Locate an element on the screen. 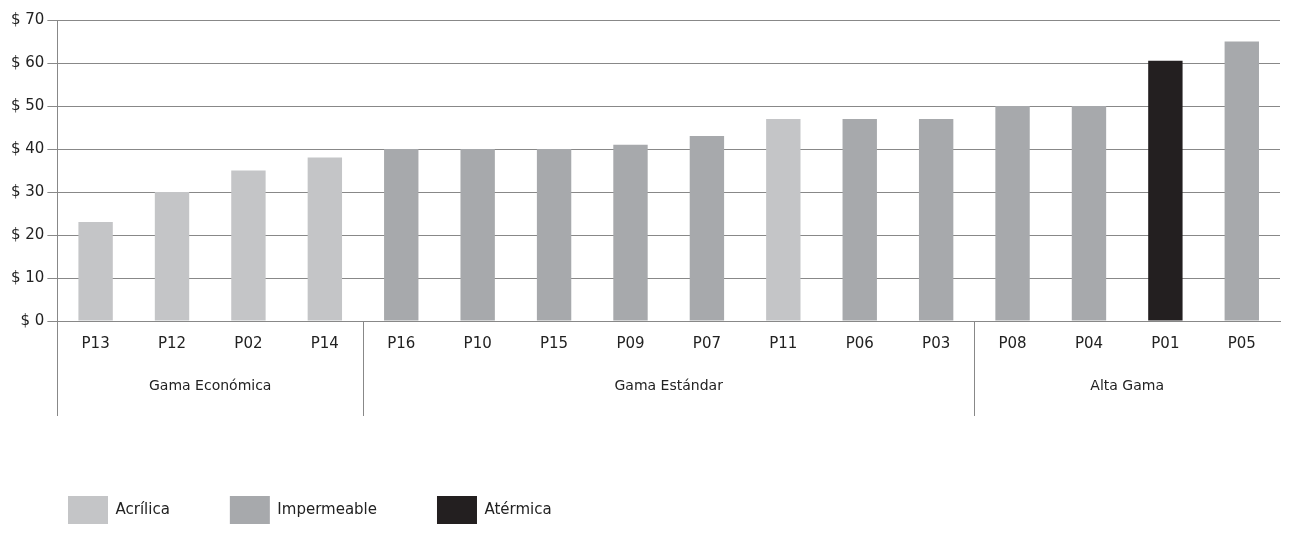  x-tick-label: P12 is located at coordinates (172, 342).